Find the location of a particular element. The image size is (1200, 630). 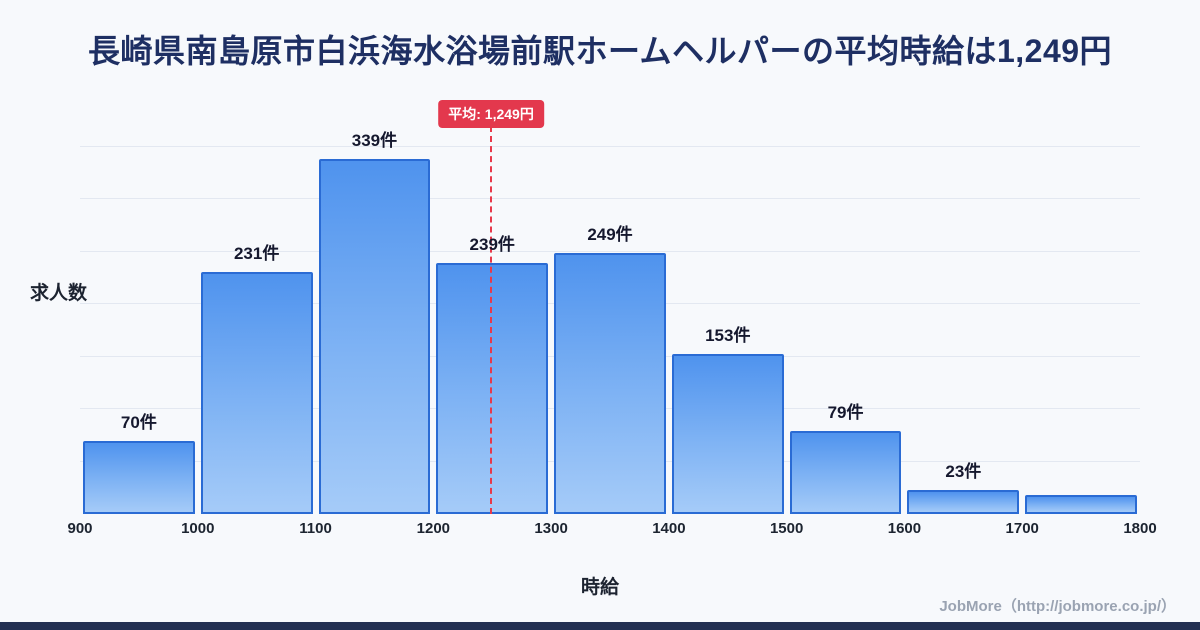

bar-count-label: 79件 is located at coordinates (845, 413).